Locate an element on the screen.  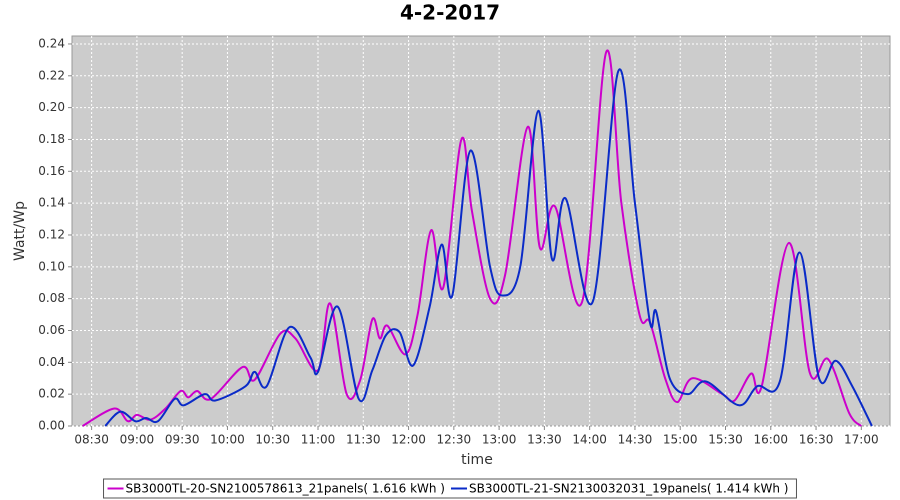
y-axis-title: Watt/Wp is located at coordinates (20, 231).